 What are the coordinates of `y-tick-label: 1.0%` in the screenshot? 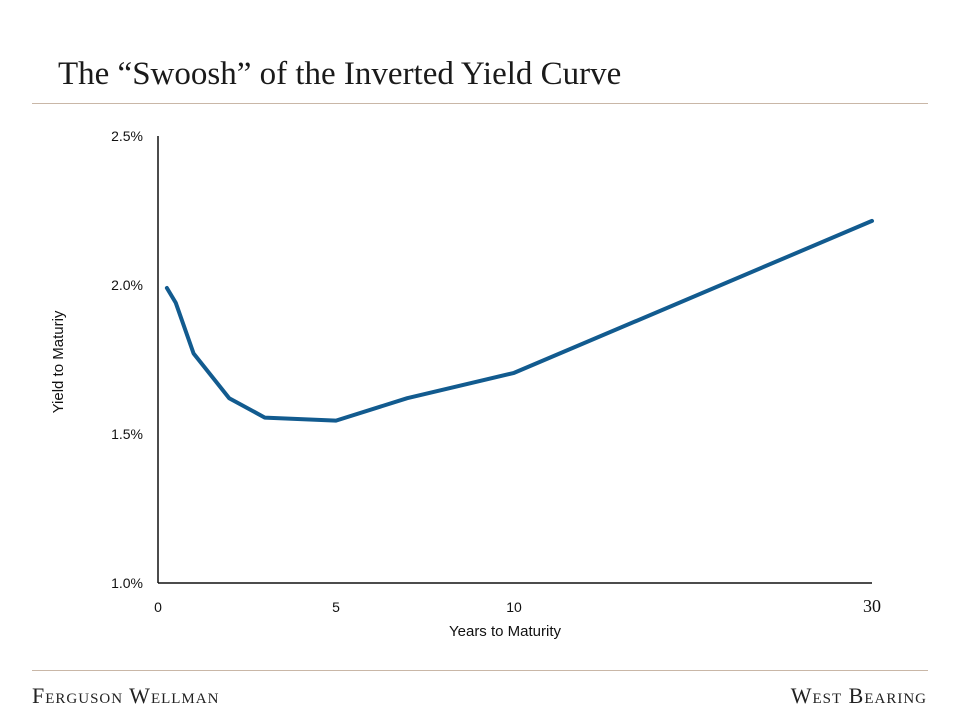 It's located at (127, 583).